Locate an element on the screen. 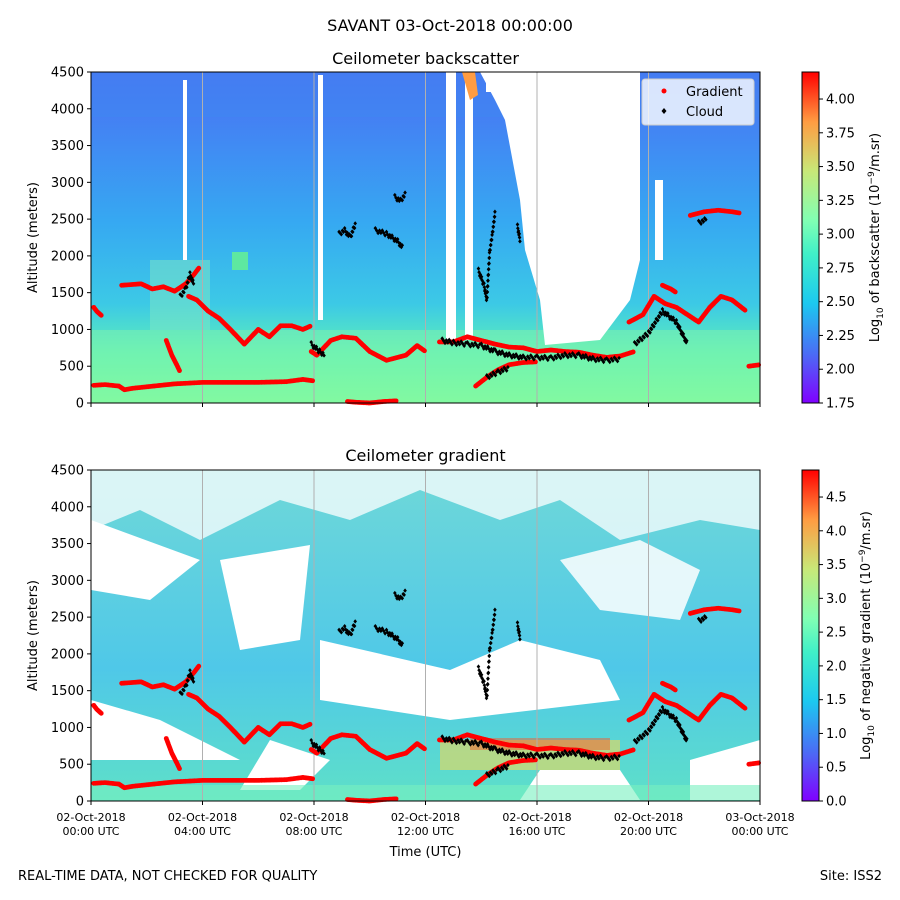 The height and width of the screenshot is (900, 900). gradient-colorbar-tick-label: 1.5 is located at coordinates (836, 700).